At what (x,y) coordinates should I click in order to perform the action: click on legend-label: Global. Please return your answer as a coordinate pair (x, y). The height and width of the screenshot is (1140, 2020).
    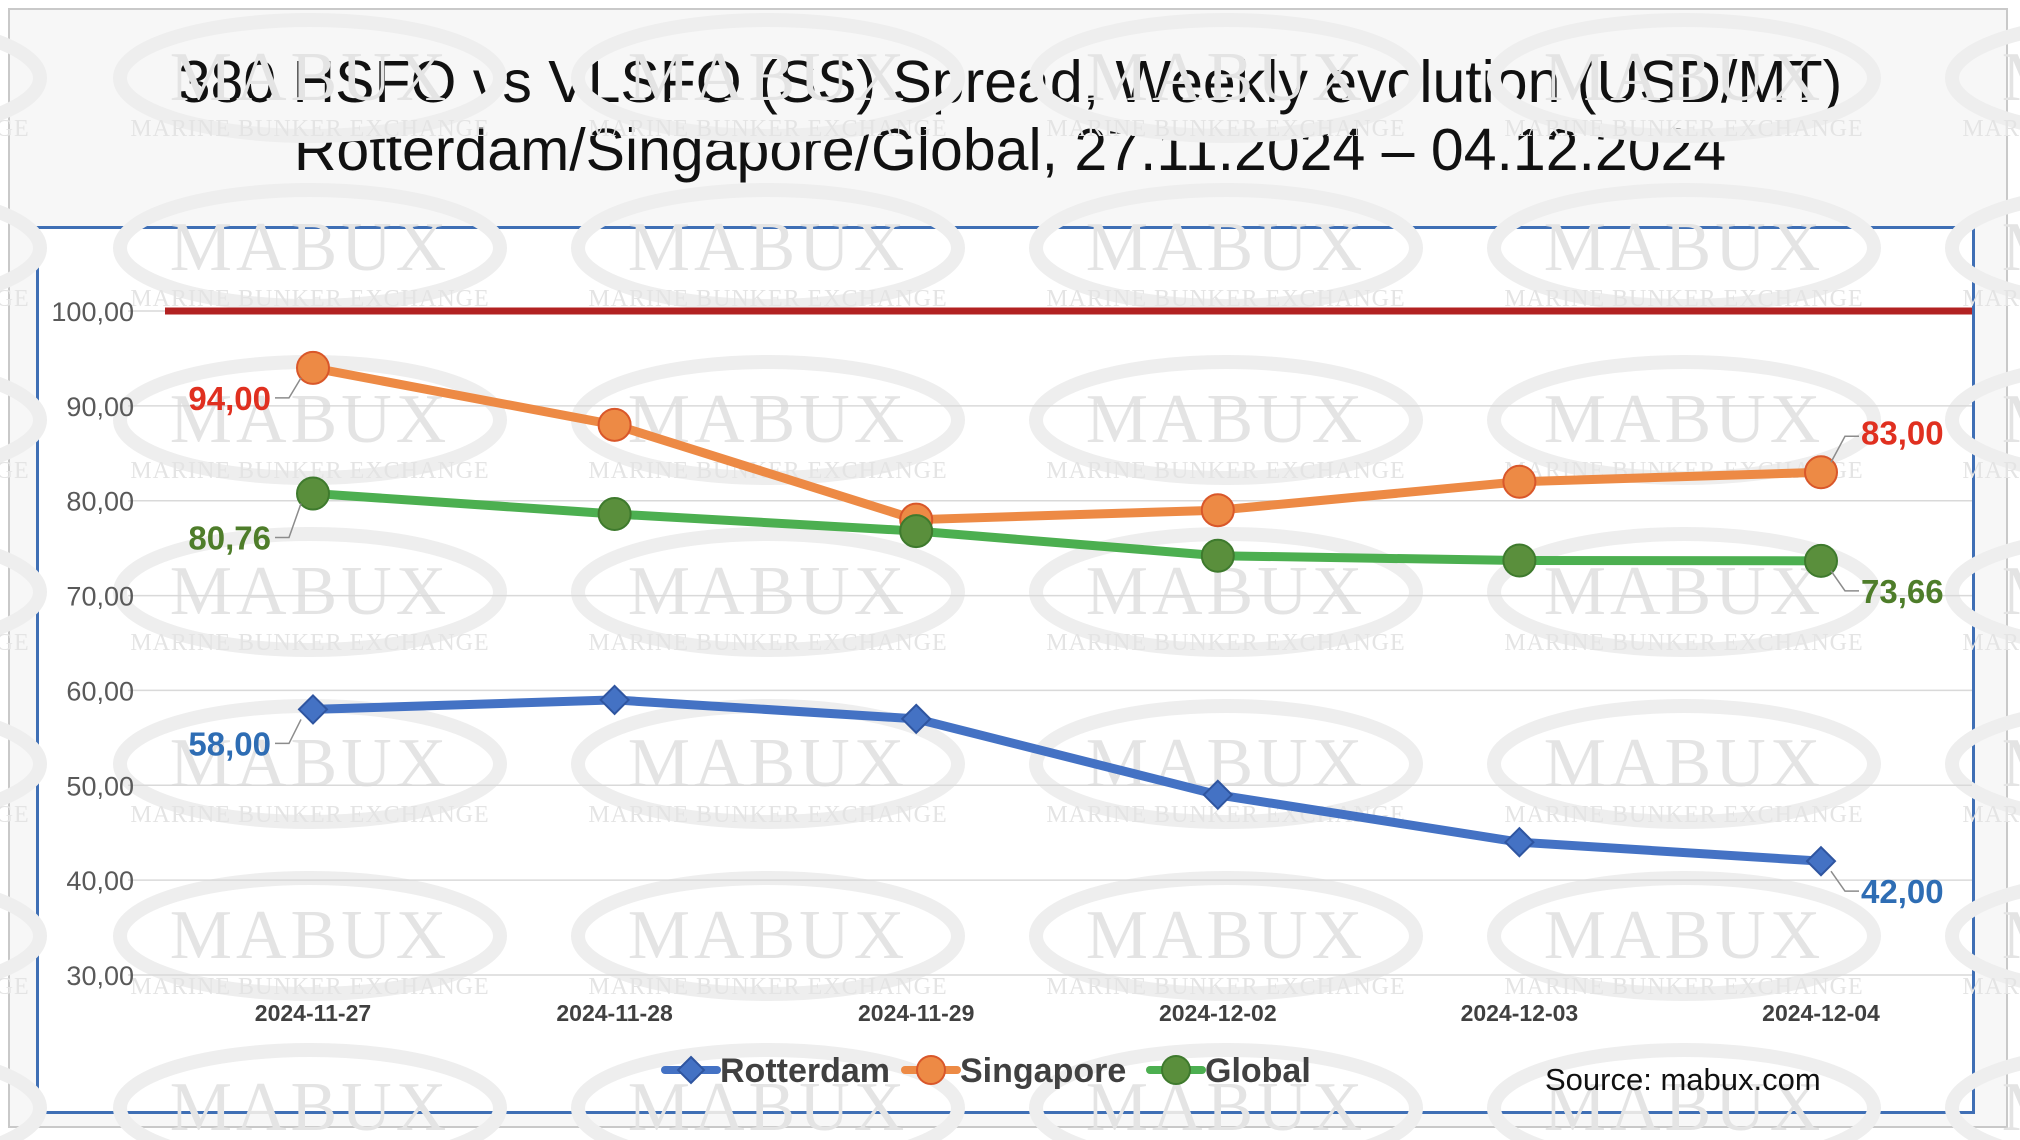
    Looking at the image, I should click on (1258, 1071).